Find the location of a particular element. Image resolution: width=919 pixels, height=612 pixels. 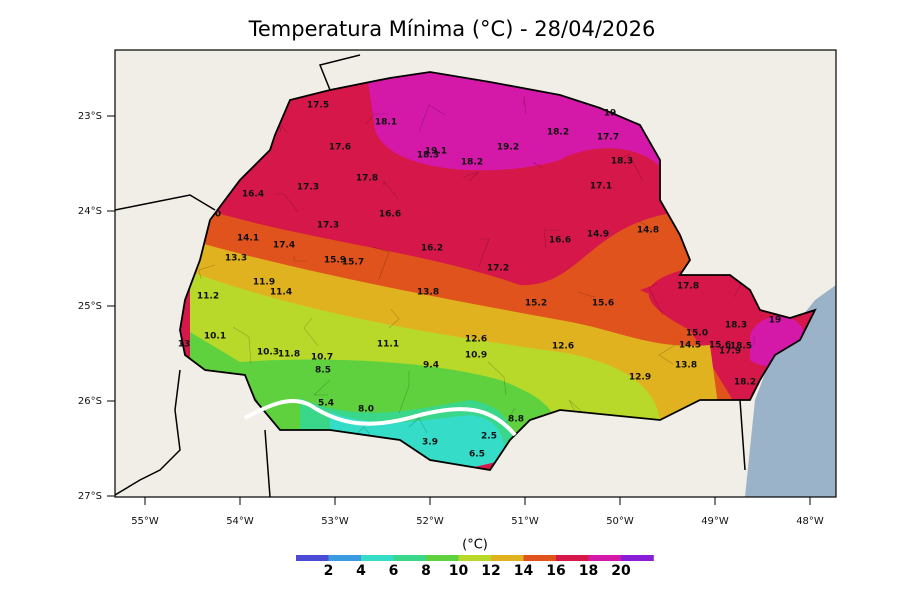

station-value: 13 is located at coordinates (184, 345).